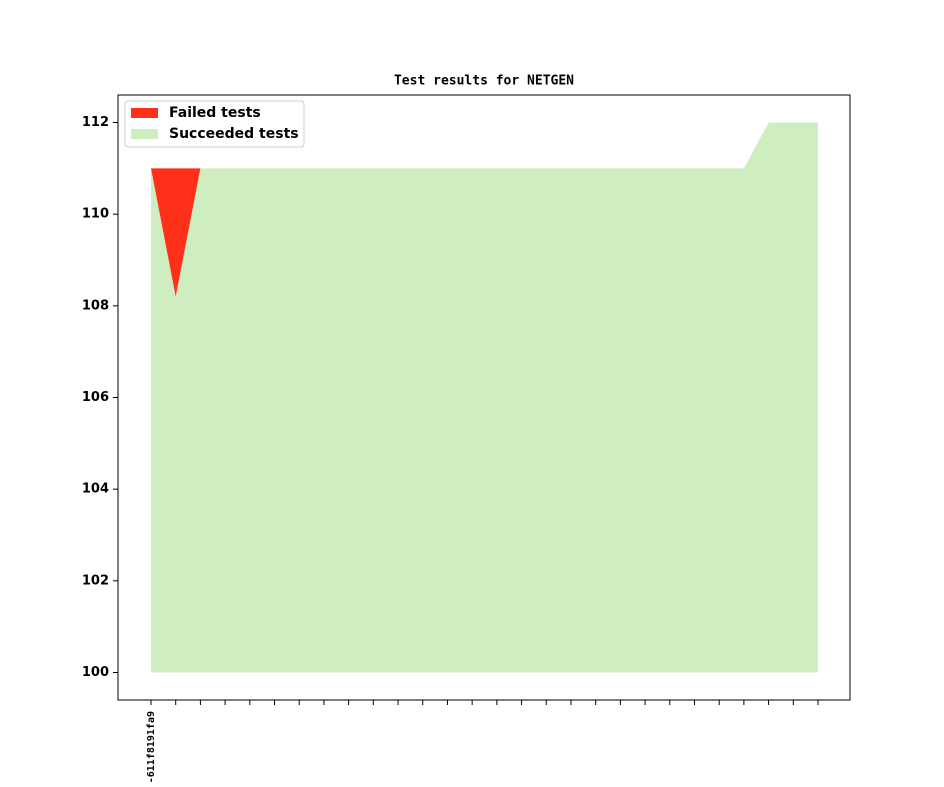 This screenshot has width=944, height=787. What do you see at coordinates (484, 81) in the screenshot?
I see `chart-title: Test results for NETGEN` at bounding box center [484, 81].